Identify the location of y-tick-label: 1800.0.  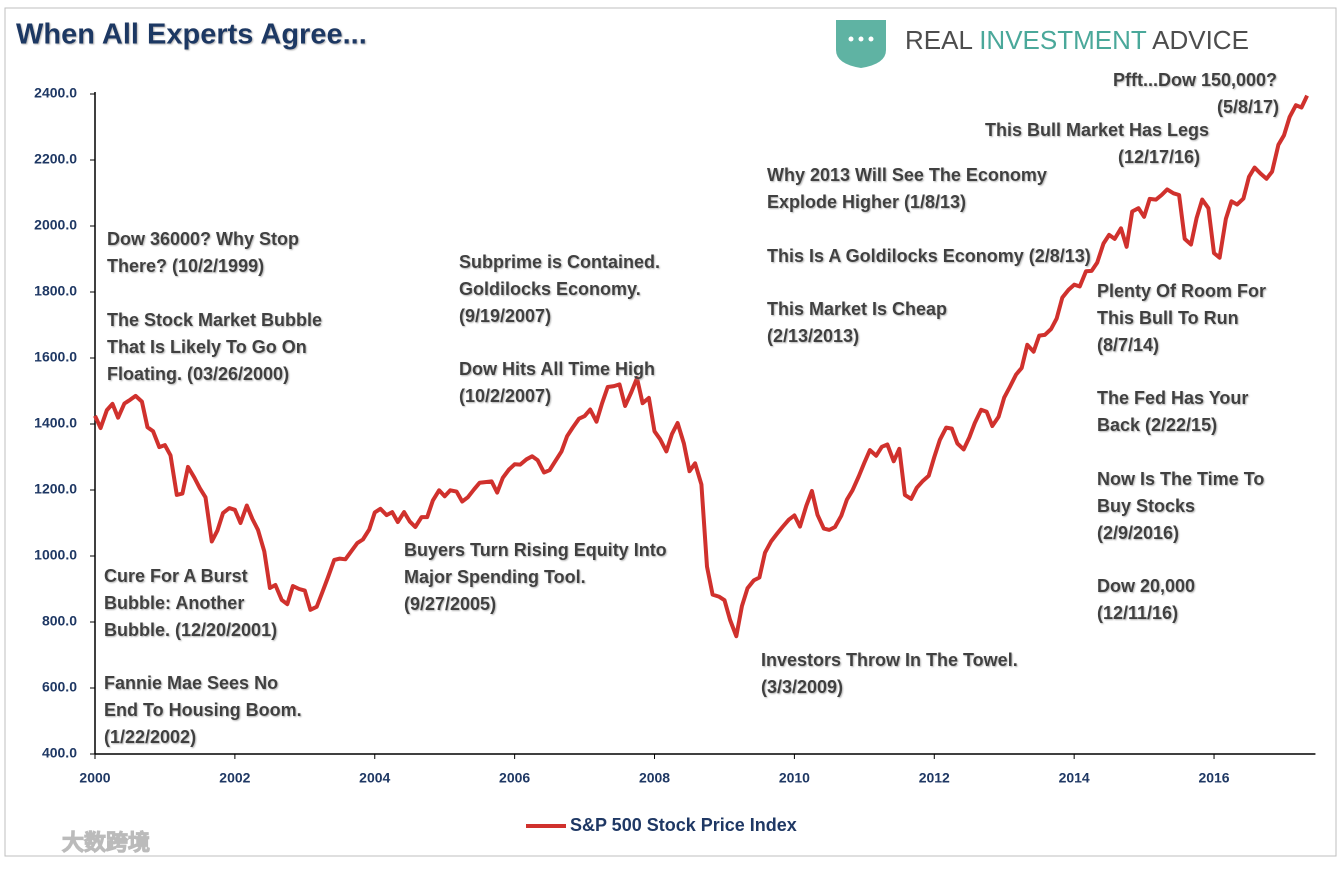
(55, 291).